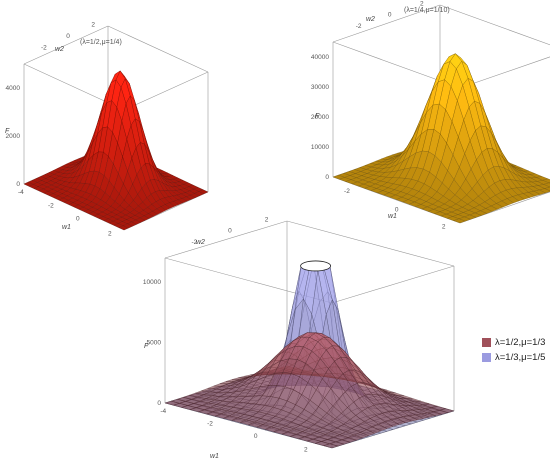  I want to click on legend-item-0: λ=1/2,μ=1/3, so click(513, 342).